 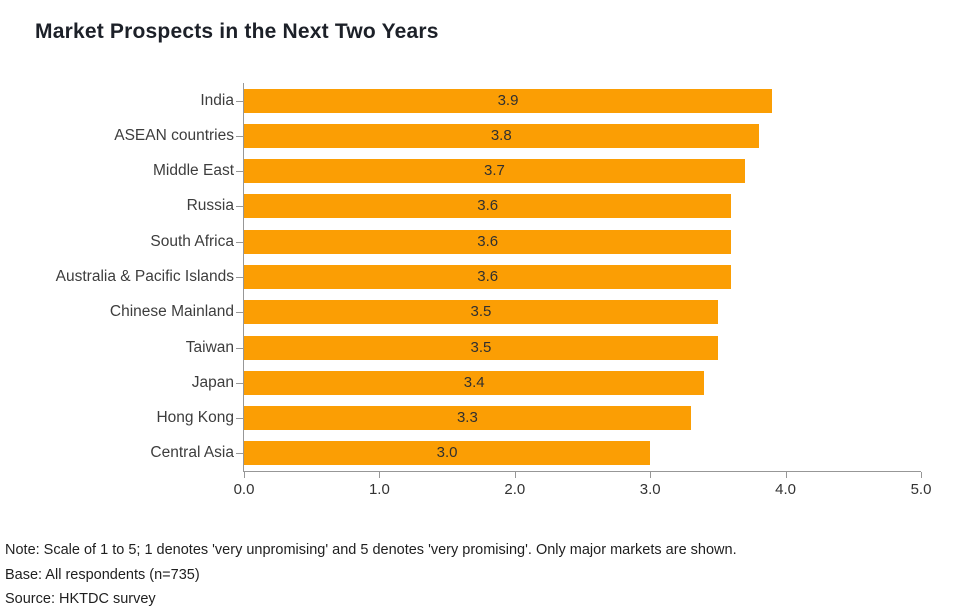 What do you see at coordinates (192, 241) in the screenshot?
I see `category-label: South Africa` at bounding box center [192, 241].